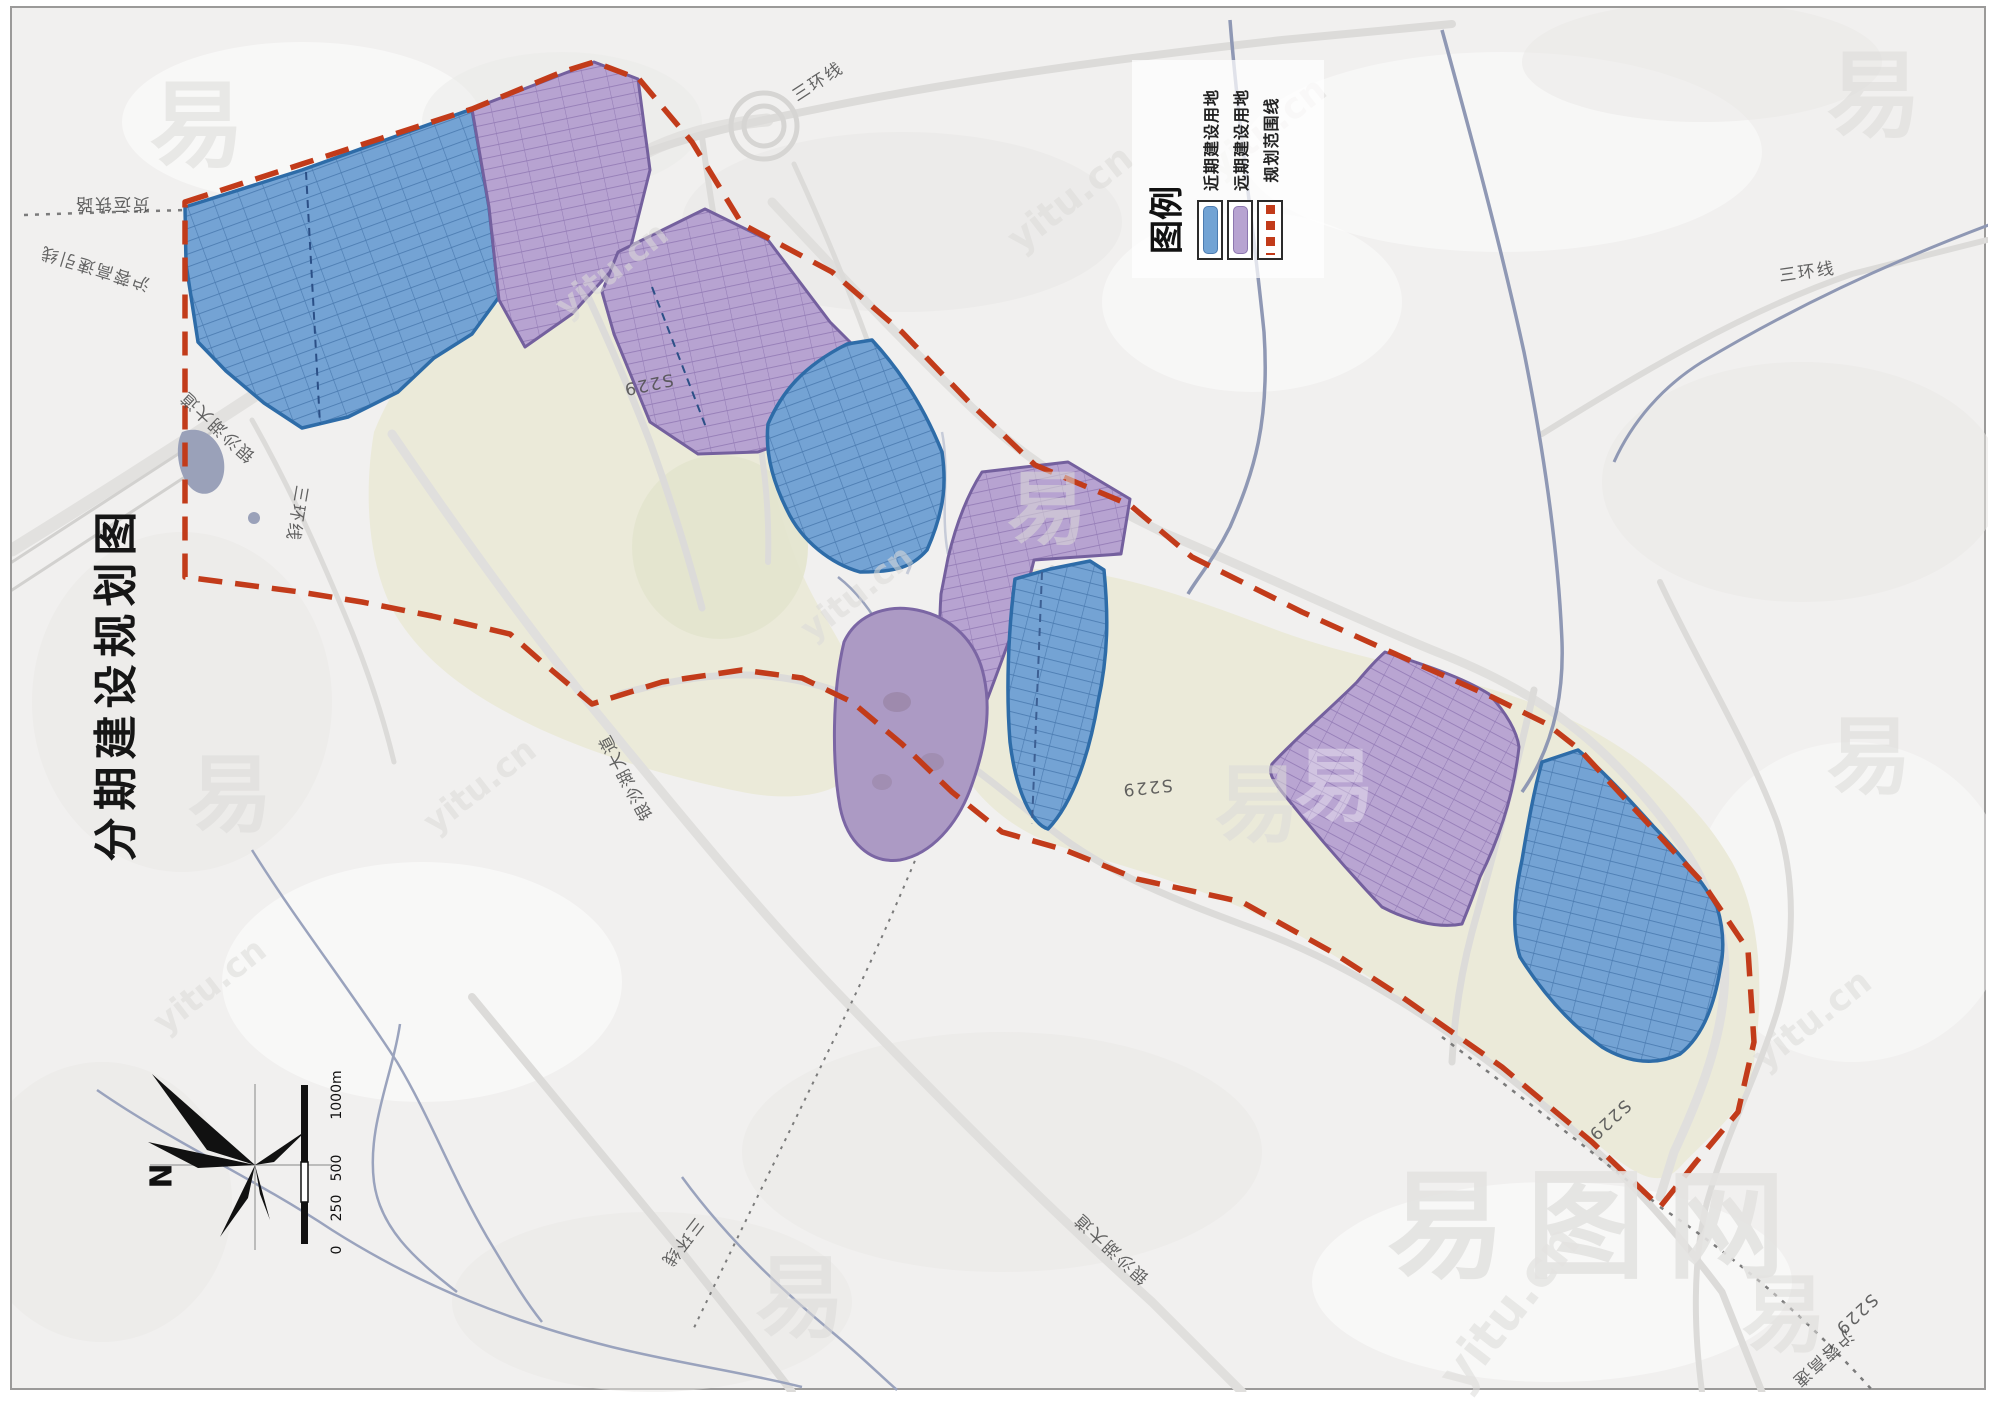 This screenshot has height=1415, width=2000. I want to click on legend-label-near-term: 近期建设用地, so click(1211, 140).